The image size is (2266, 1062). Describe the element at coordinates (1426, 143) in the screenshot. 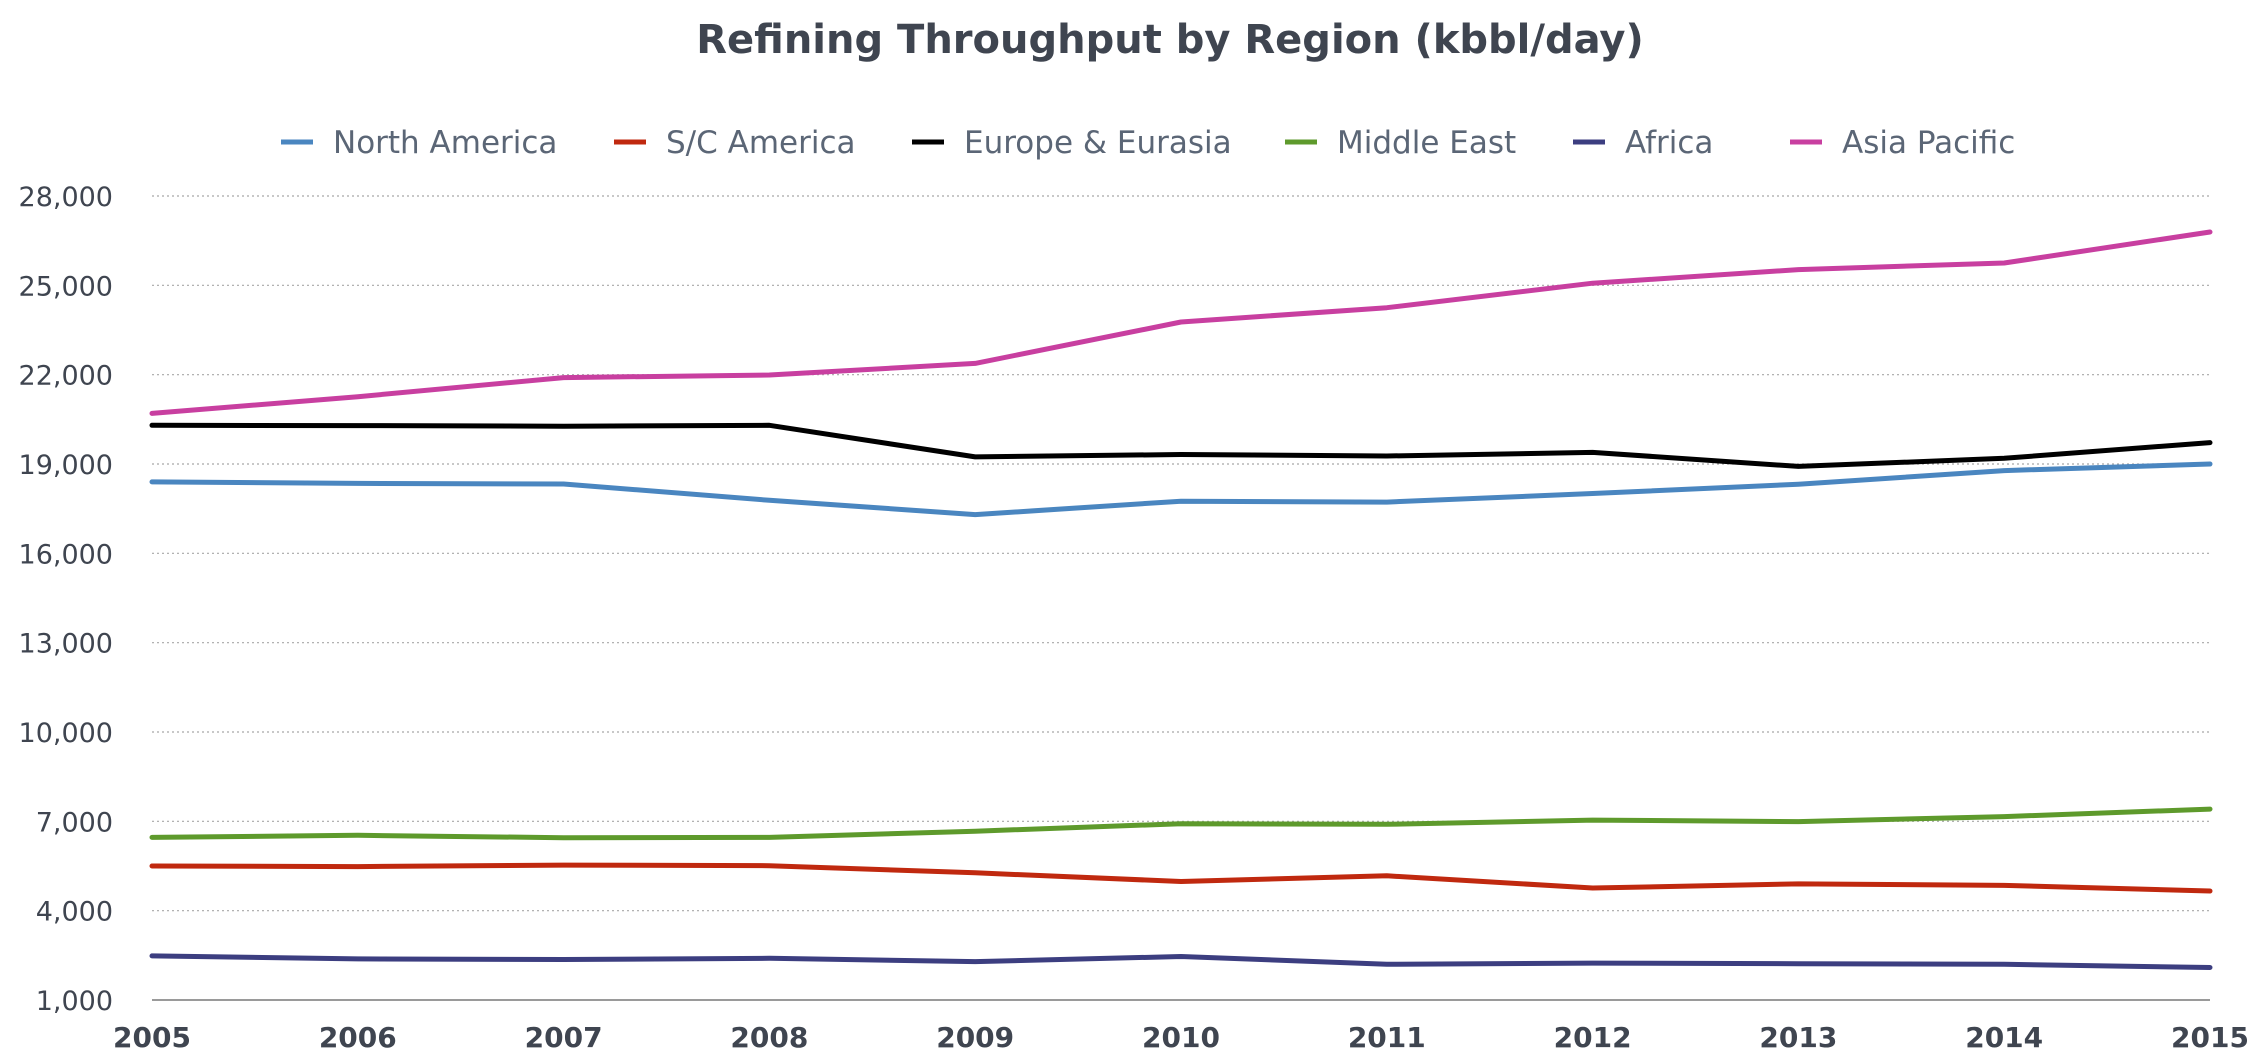

I see `legend-label: Middle East` at that location.